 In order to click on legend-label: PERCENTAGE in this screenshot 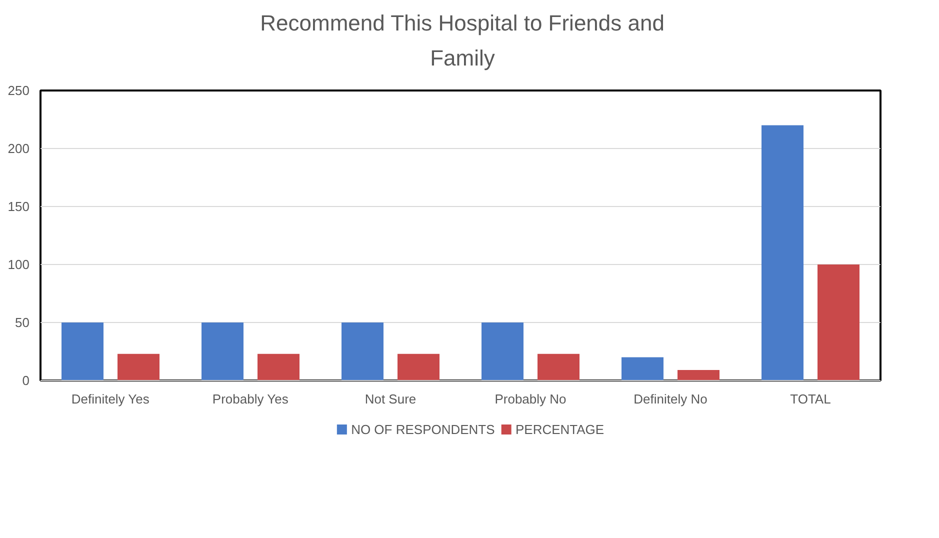, I will do `click(559, 429)`.